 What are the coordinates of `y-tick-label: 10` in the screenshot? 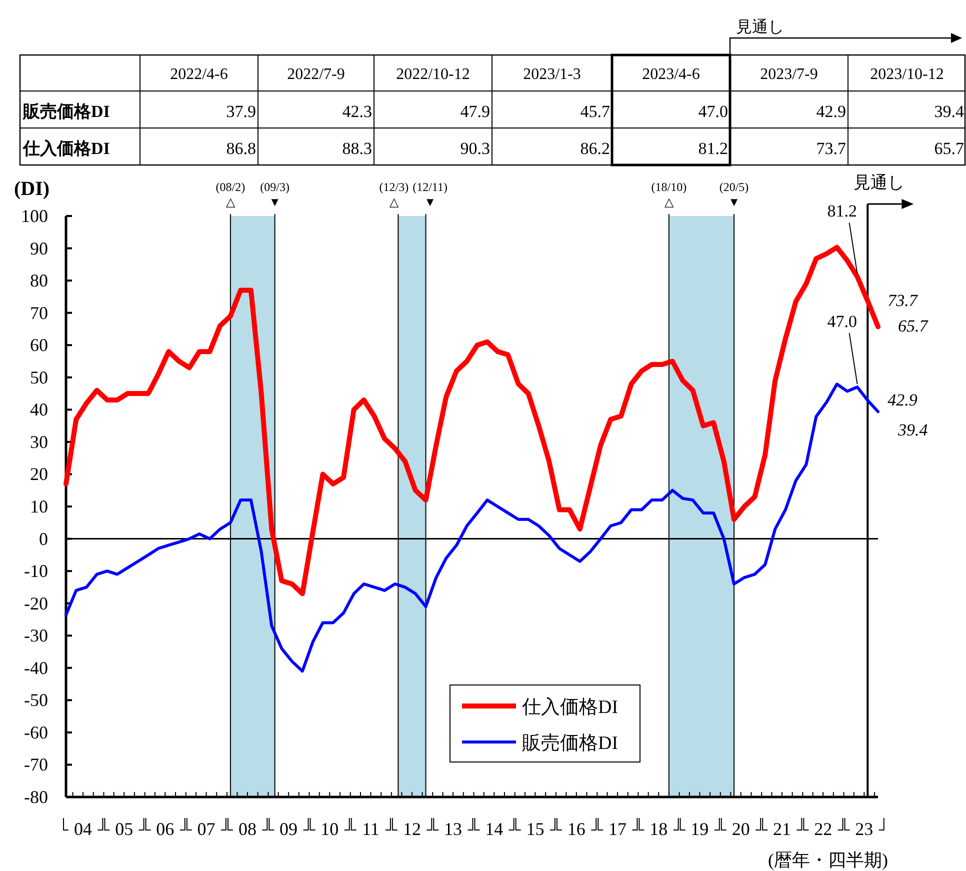 It's located at (39, 506).